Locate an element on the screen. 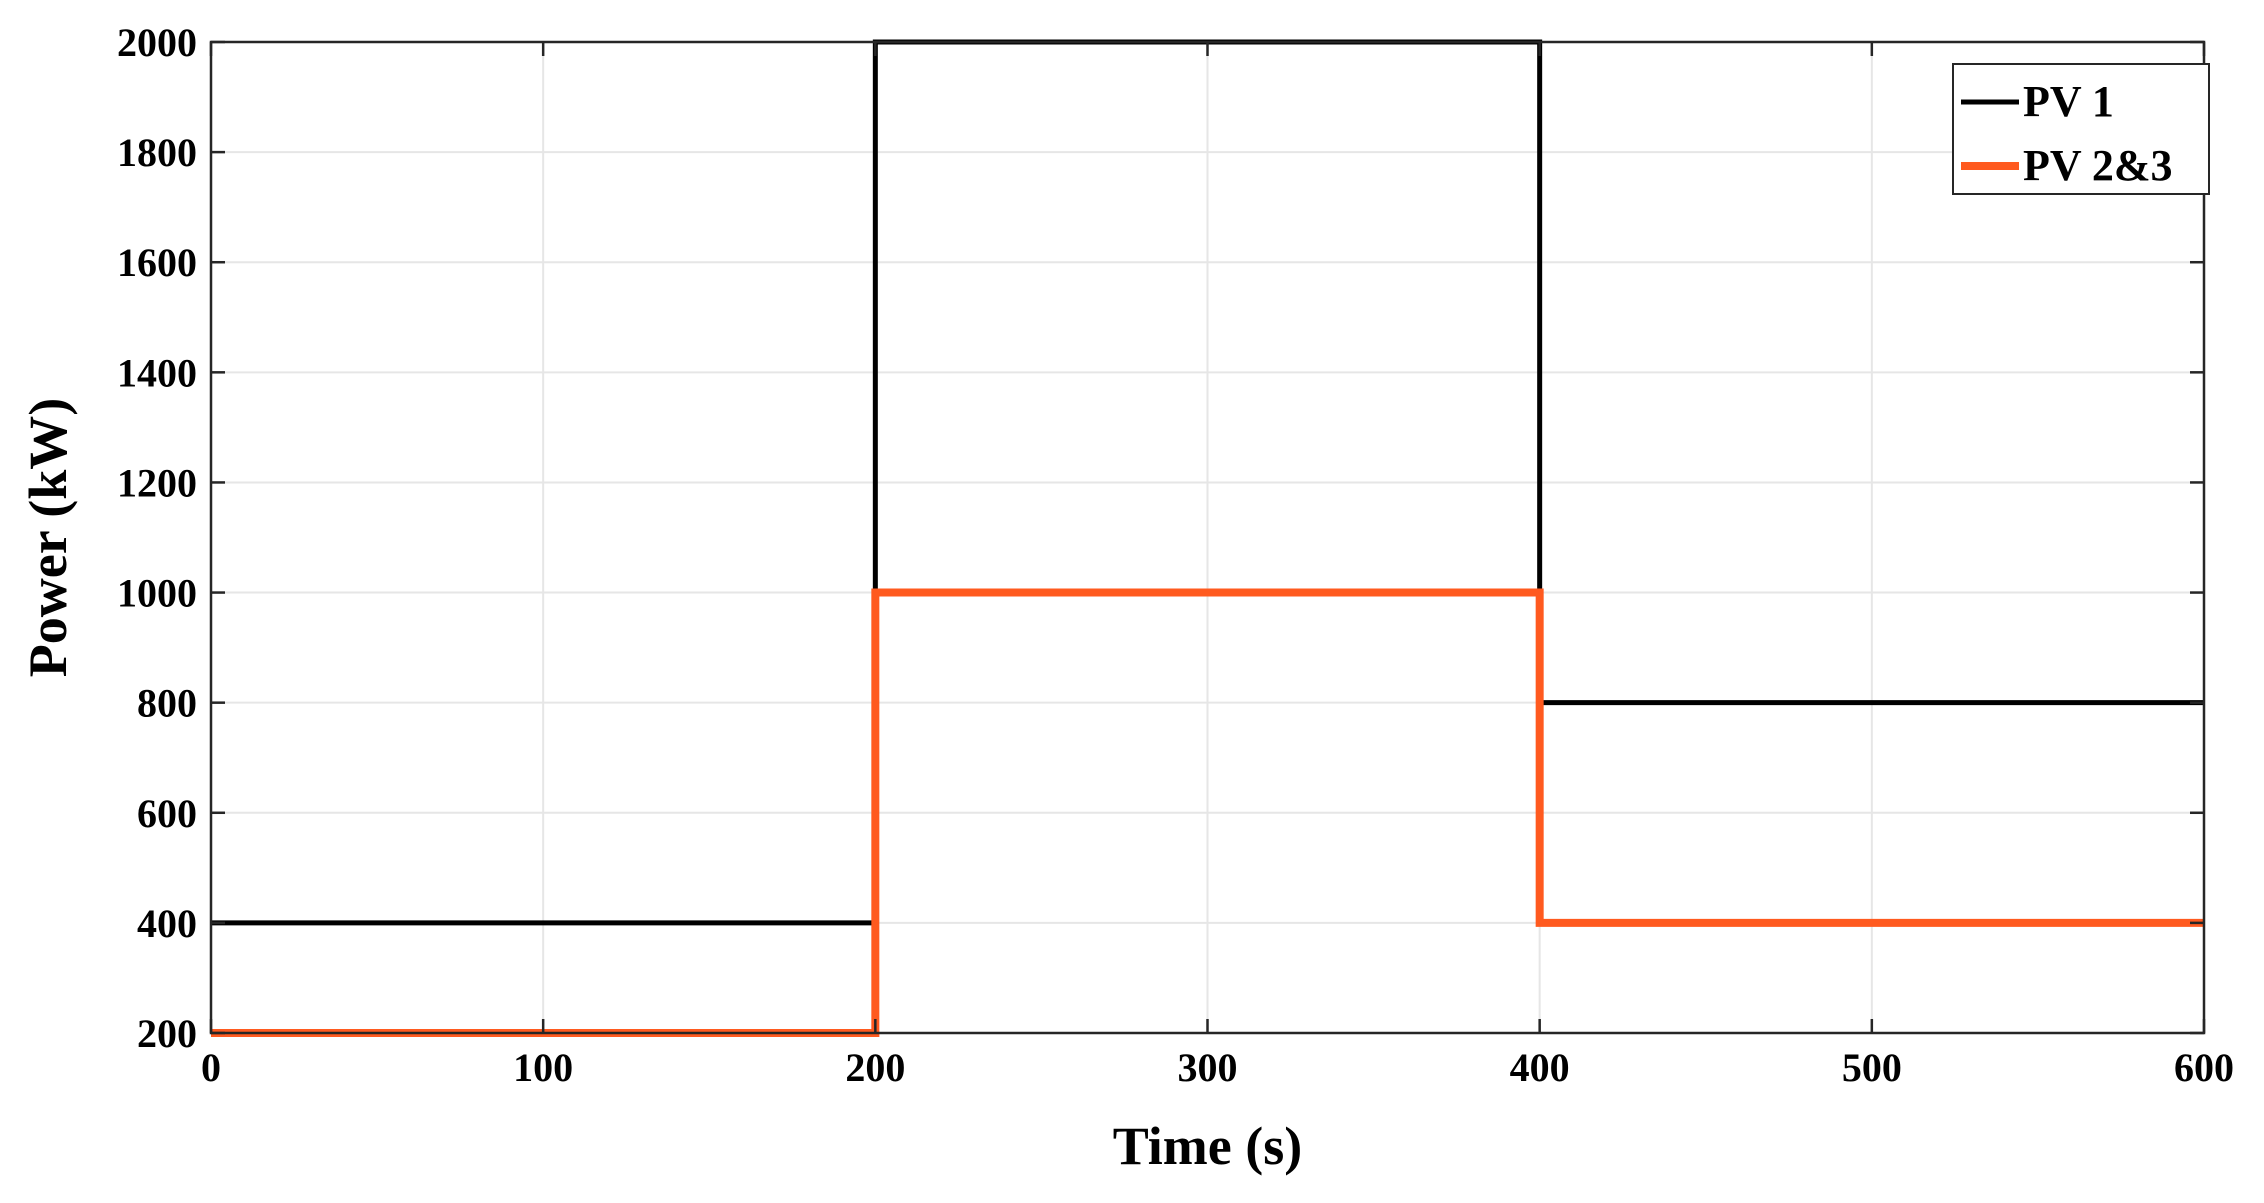 The height and width of the screenshot is (1203, 2264). y-tick-label: 1200 is located at coordinates (157, 482).